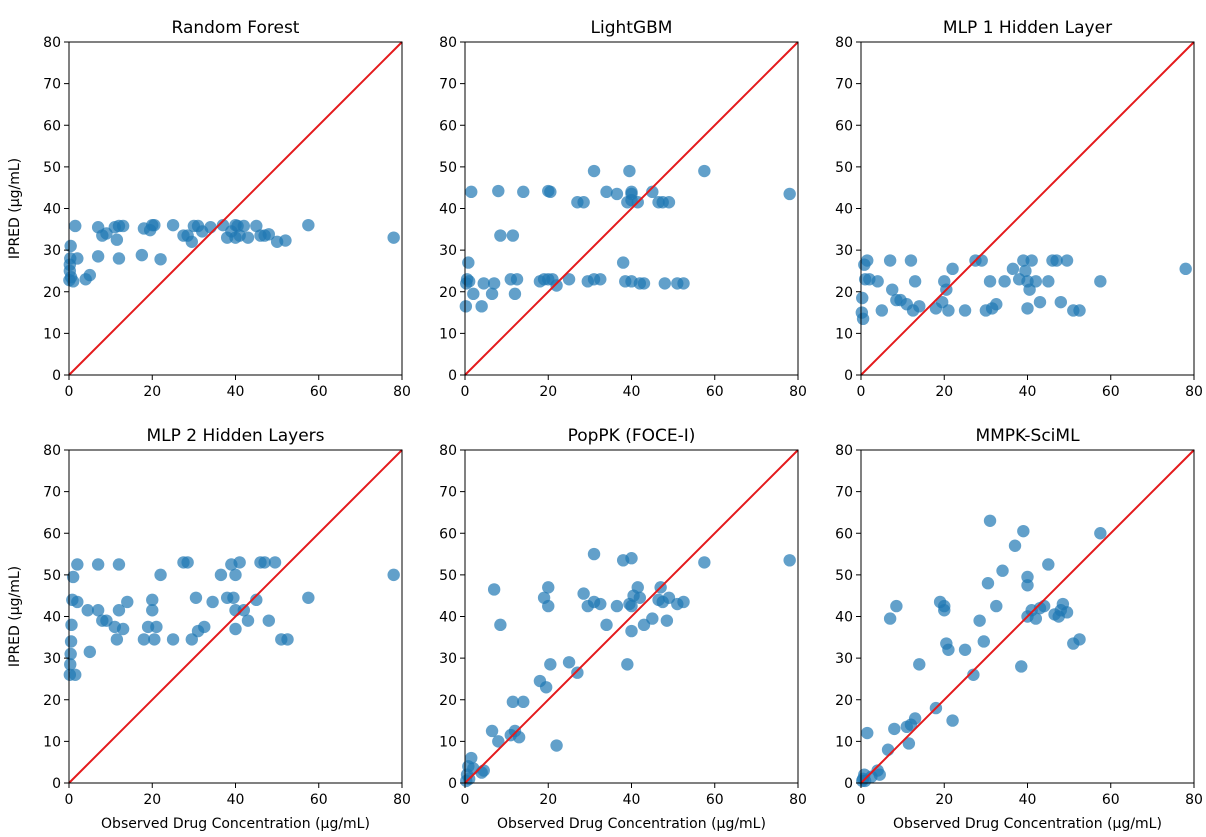 This screenshot has width=1206, height=837. I want to click on chart-title: Random Forest, so click(236, 28).